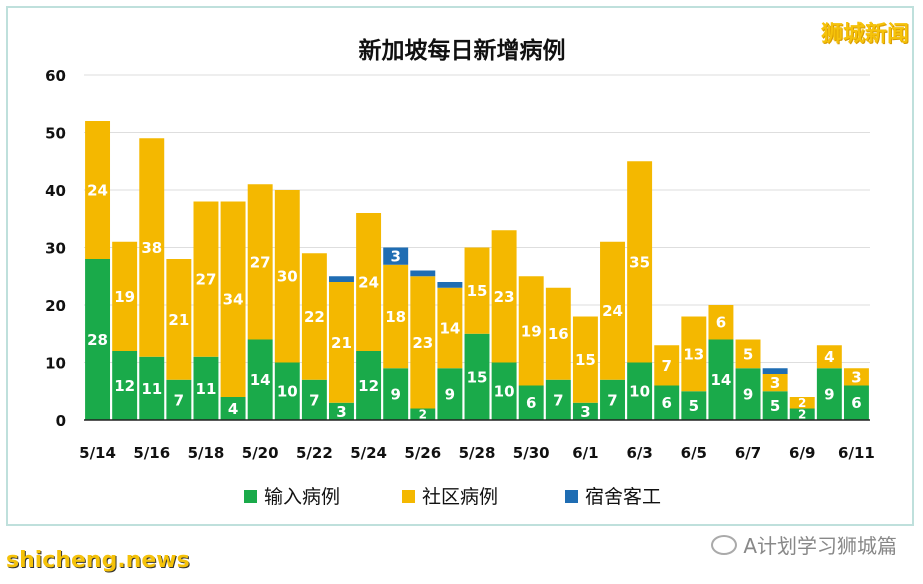 This screenshot has height=584, width=923. What do you see at coordinates (422, 453) in the screenshot?
I see `x-tick-label: 5/26` at bounding box center [422, 453].